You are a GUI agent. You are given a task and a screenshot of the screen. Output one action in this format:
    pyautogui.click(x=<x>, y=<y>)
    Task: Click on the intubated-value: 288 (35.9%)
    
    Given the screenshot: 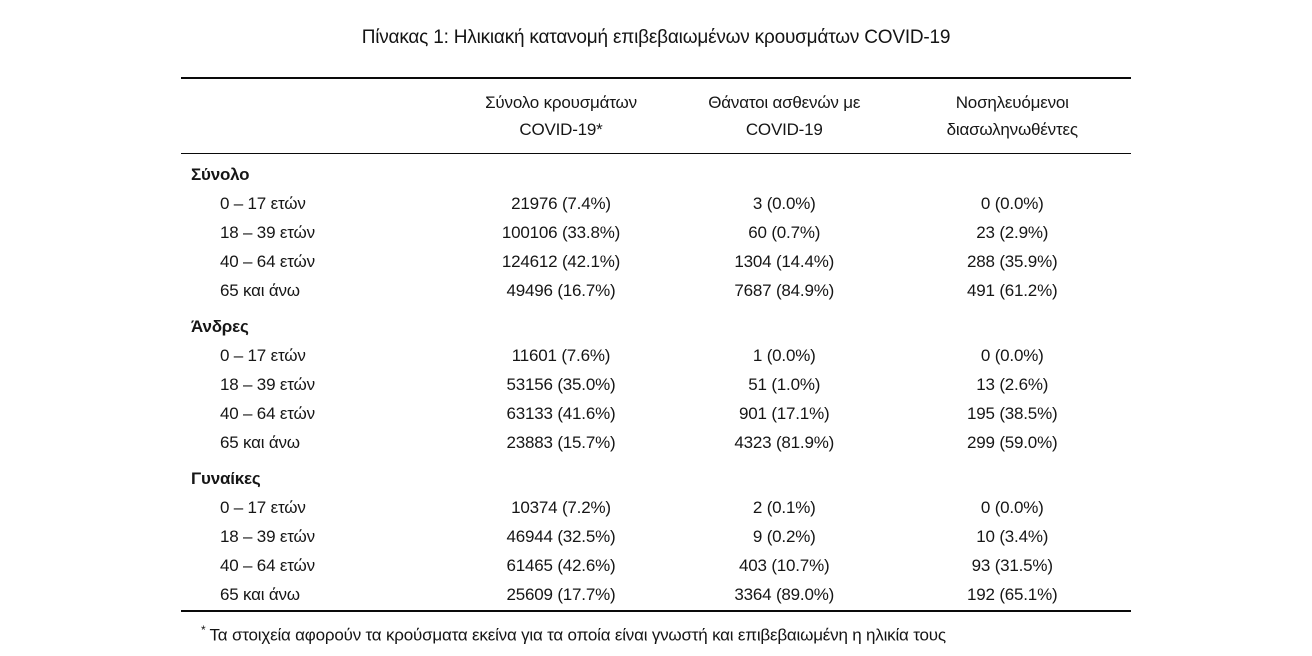 What is the action you would take?
    pyautogui.click(x=1012, y=261)
    